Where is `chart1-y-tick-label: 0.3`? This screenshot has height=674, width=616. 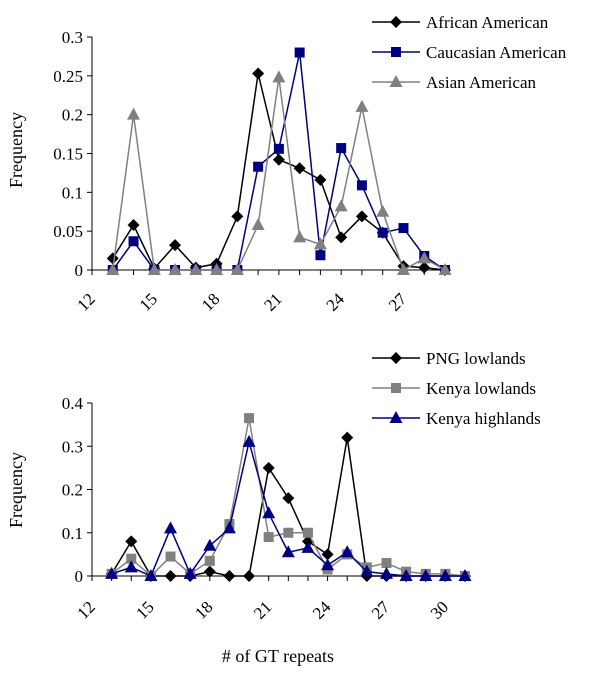 chart1-y-tick-label: 0.3 is located at coordinates (72, 37).